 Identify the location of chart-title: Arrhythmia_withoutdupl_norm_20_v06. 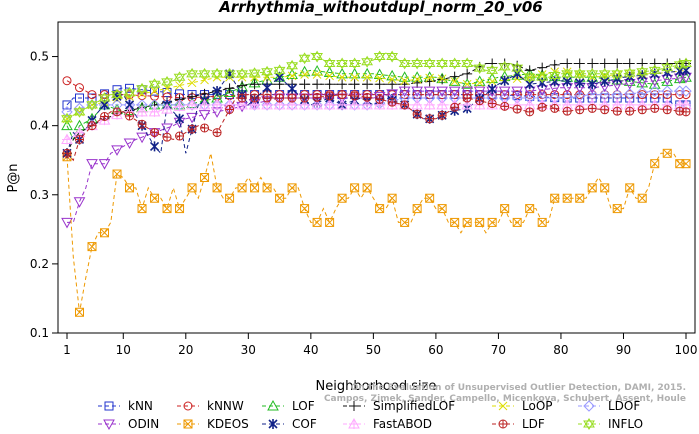
(380, 8).